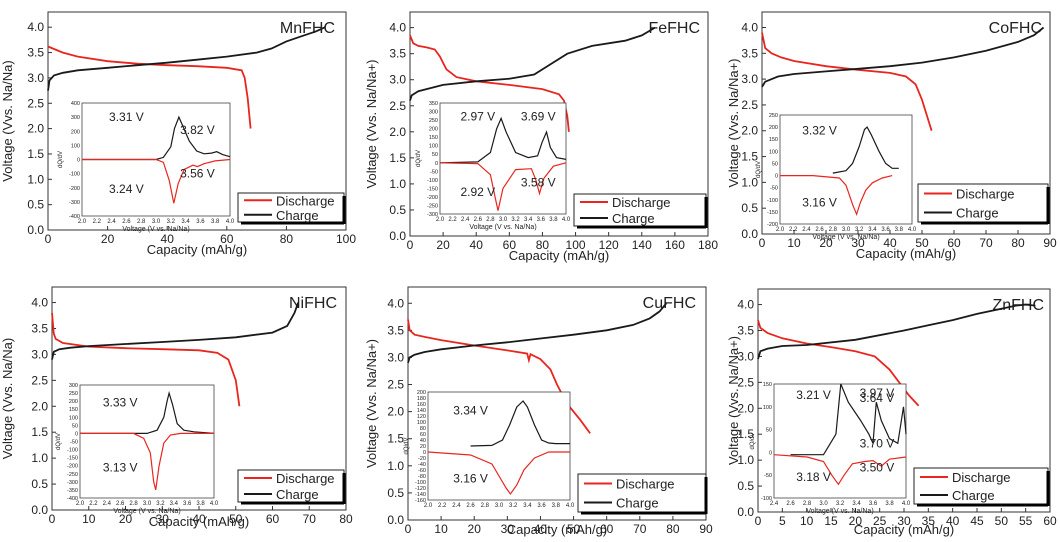  Describe the element at coordinates (767, 385) in the screenshot. I see `inset-y-tick-label: 150` at that location.